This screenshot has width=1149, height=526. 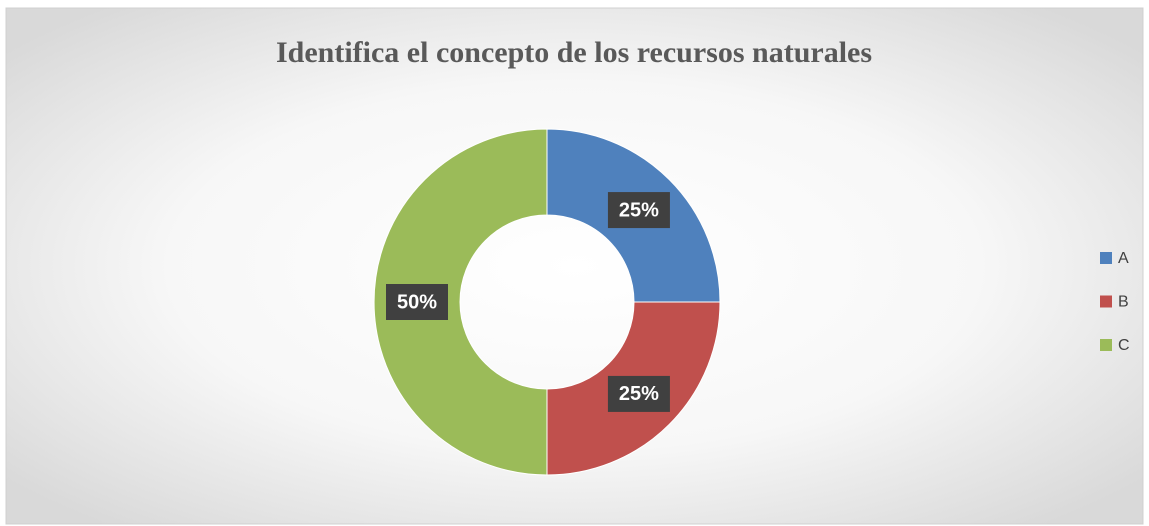 I want to click on legend-label: A, so click(x=1123, y=258).